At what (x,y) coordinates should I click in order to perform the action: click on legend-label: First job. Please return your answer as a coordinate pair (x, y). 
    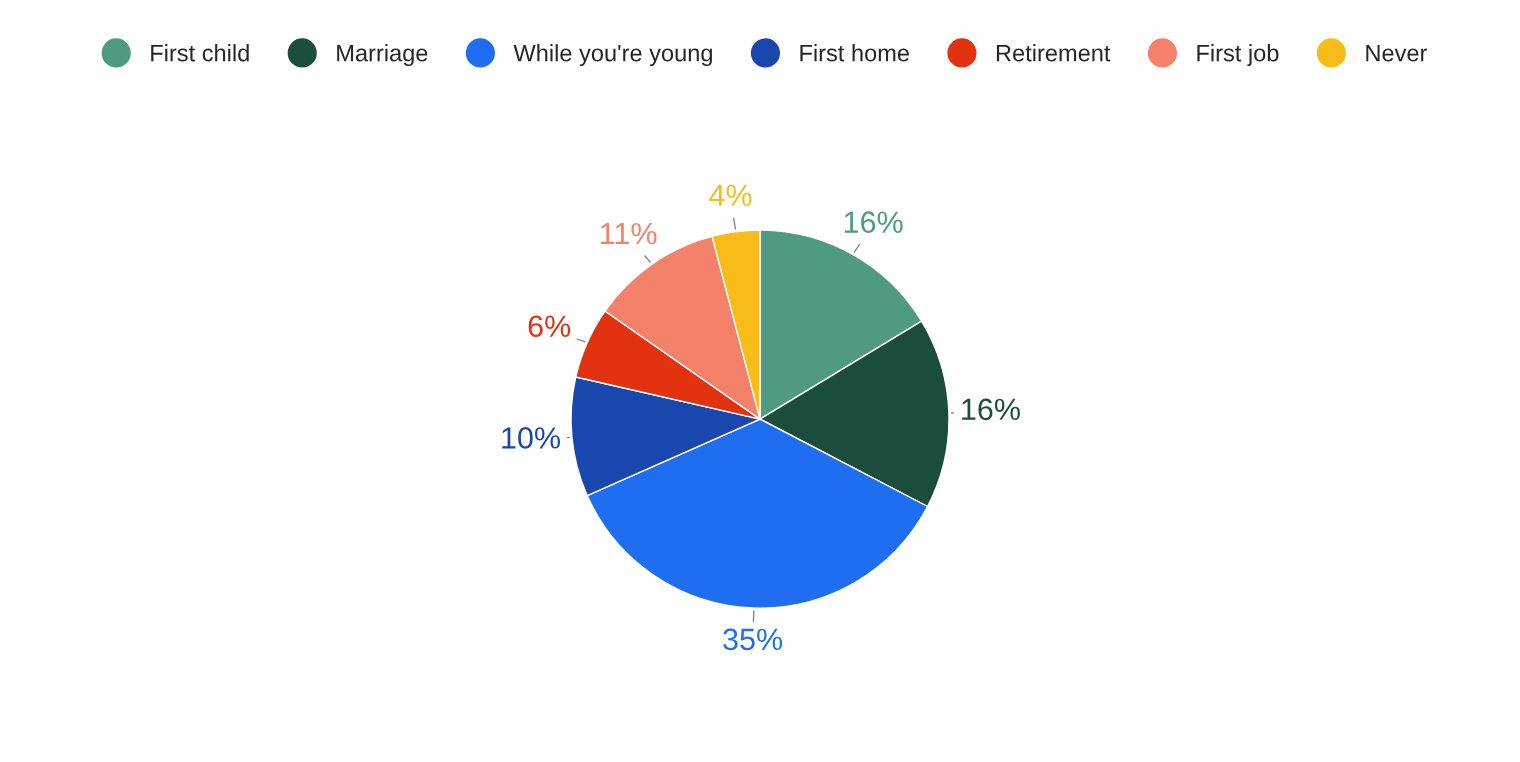
    Looking at the image, I should click on (1238, 55).